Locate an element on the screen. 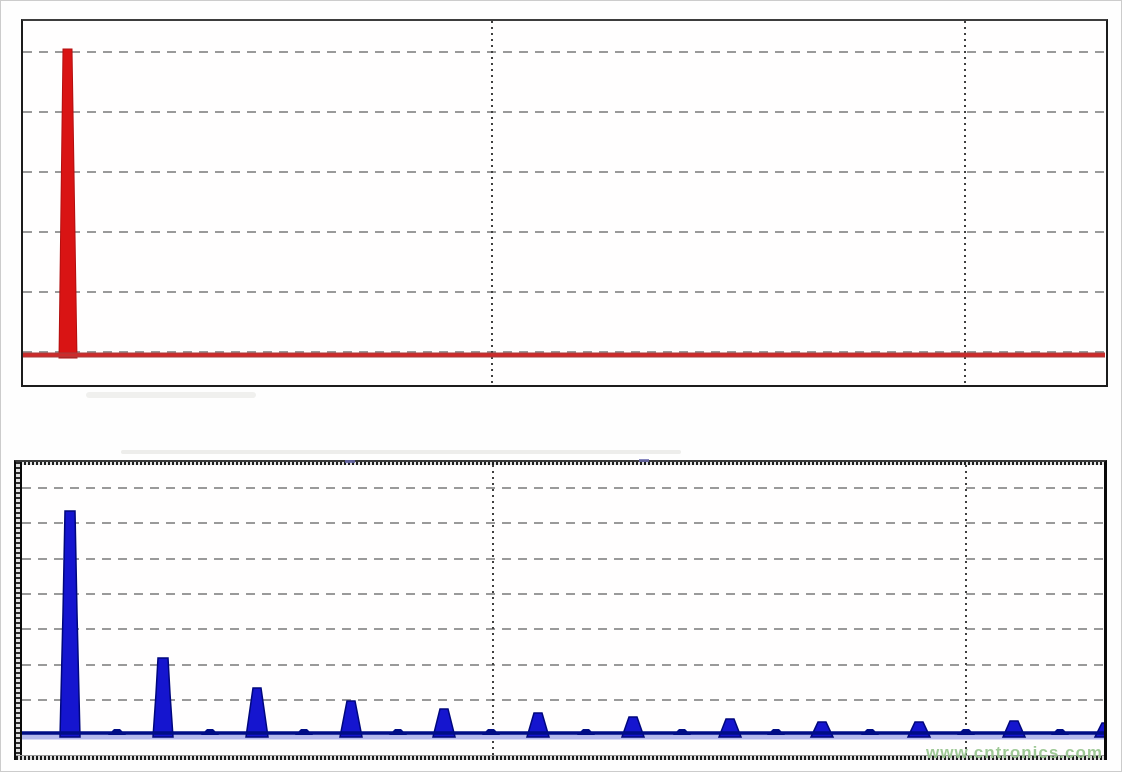 The image size is (1122, 772). dotted-top-border is located at coordinates (560, 463).